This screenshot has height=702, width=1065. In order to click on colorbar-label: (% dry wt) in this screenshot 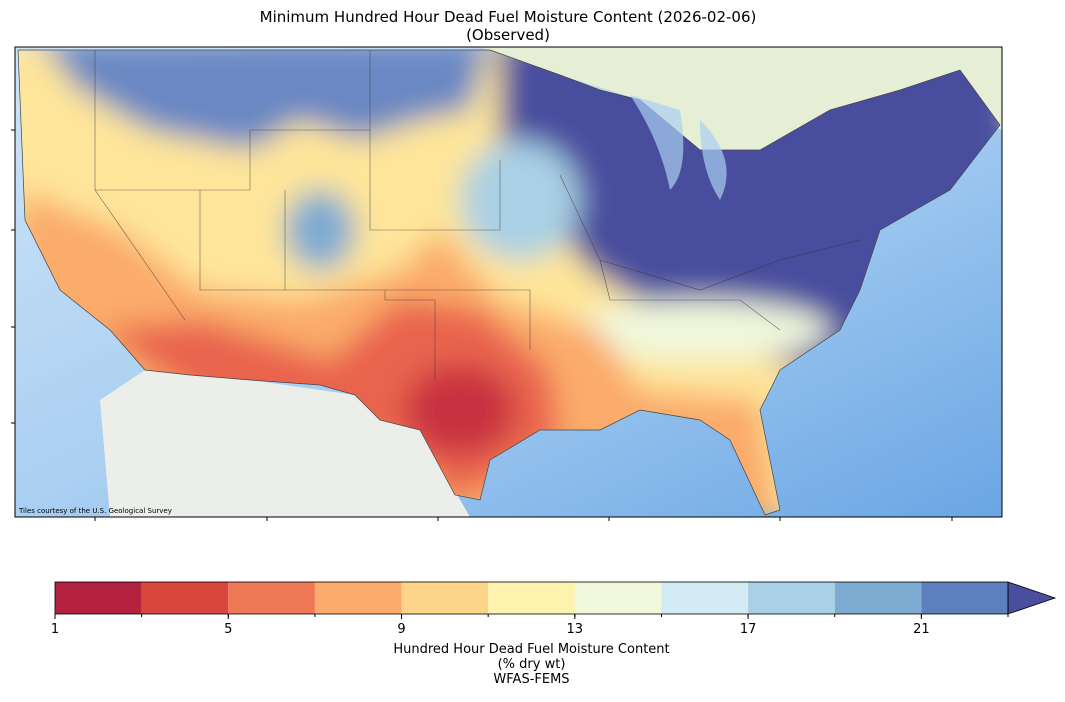, I will do `click(532, 664)`.